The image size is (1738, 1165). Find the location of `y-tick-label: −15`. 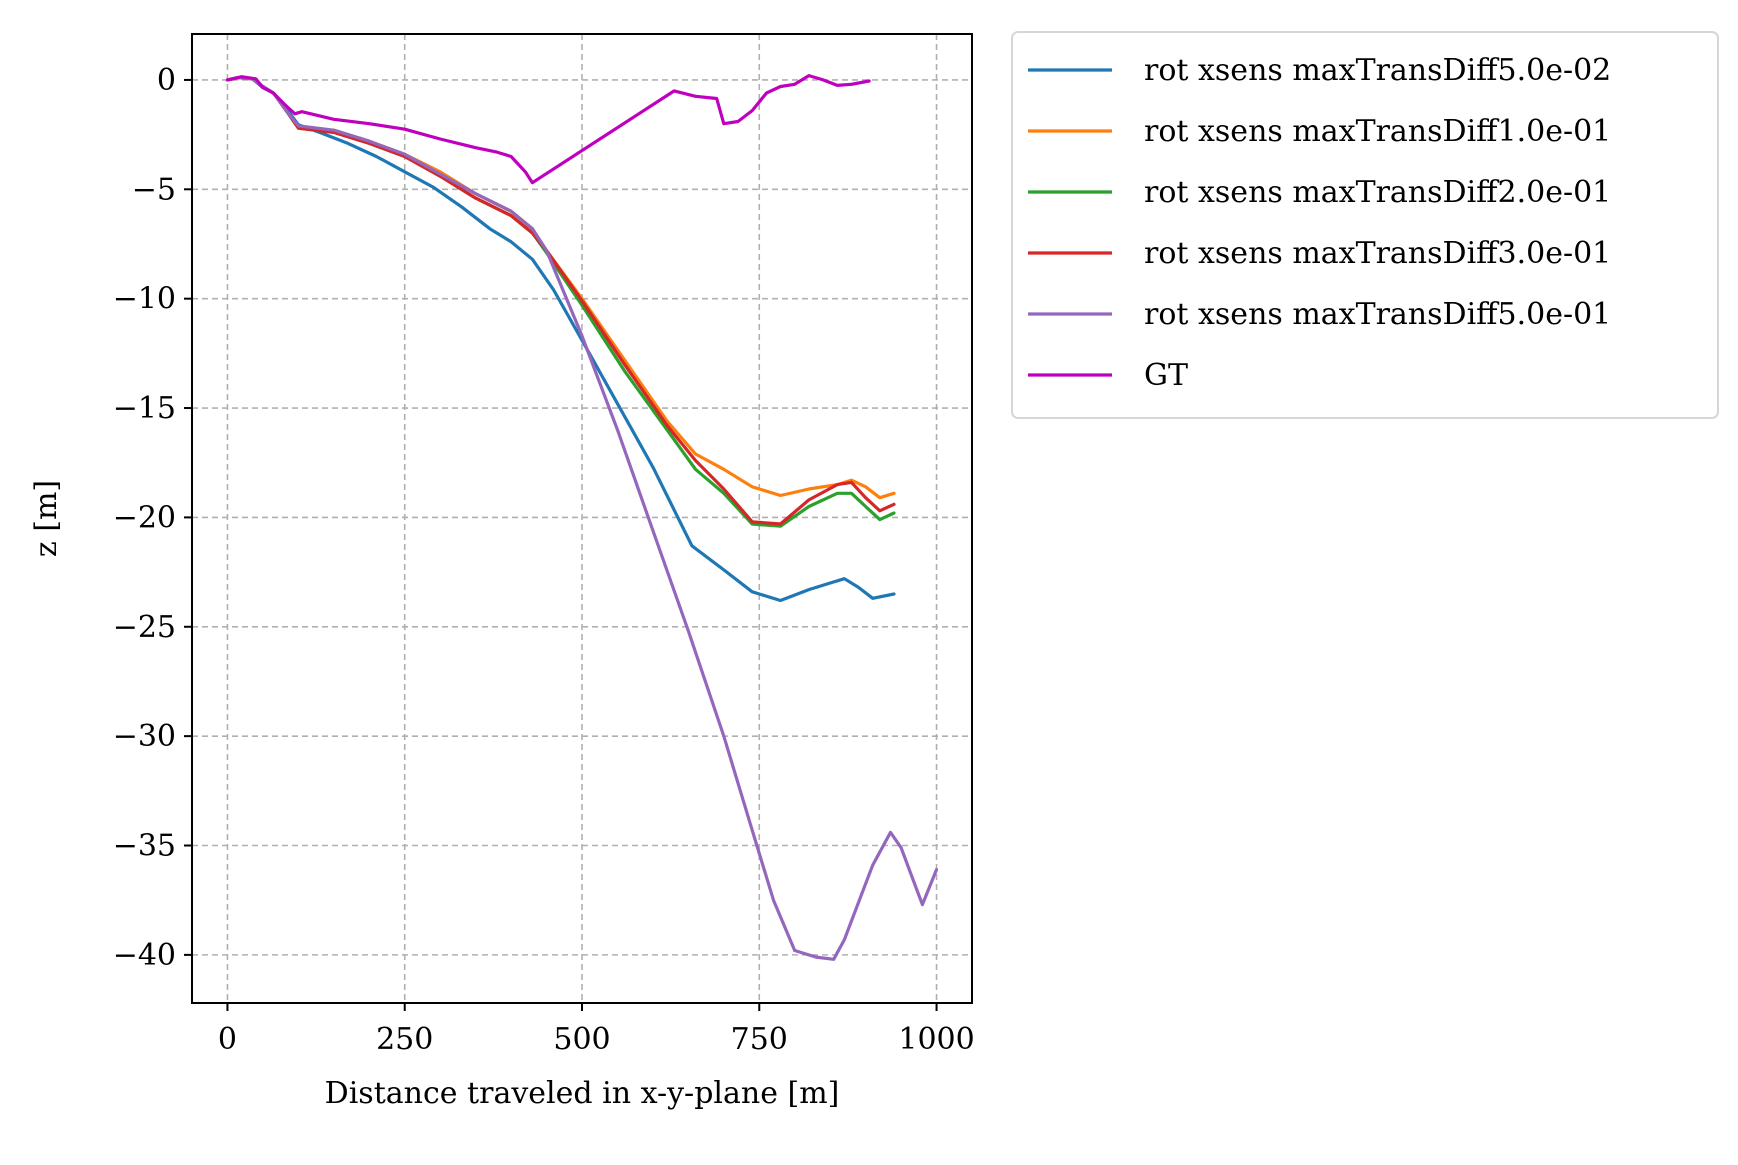

y-tick-label: −15 is located at coordinates (144, 408).